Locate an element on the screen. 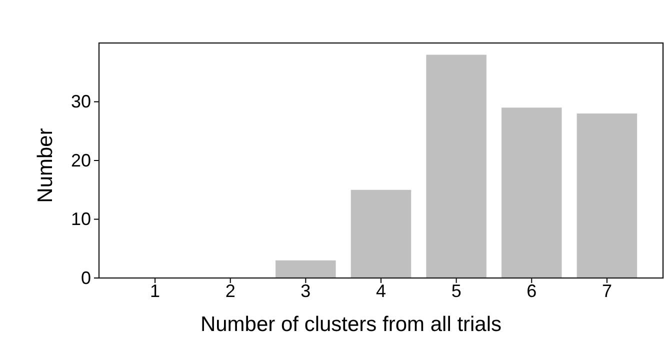  y-tick-label: 30 is located at coordinates (80, 102).